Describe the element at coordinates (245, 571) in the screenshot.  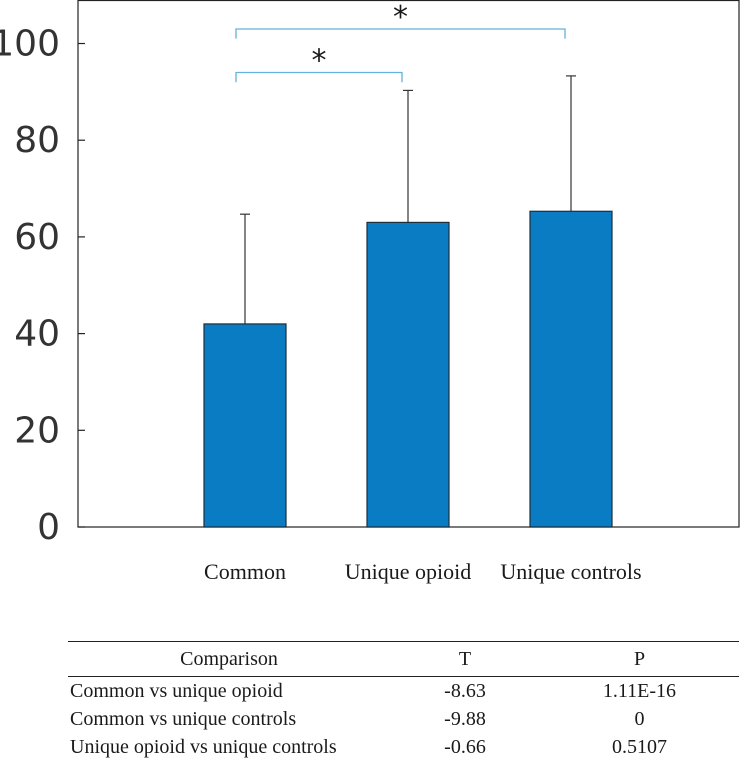
I see `category-label: Common` at that location.